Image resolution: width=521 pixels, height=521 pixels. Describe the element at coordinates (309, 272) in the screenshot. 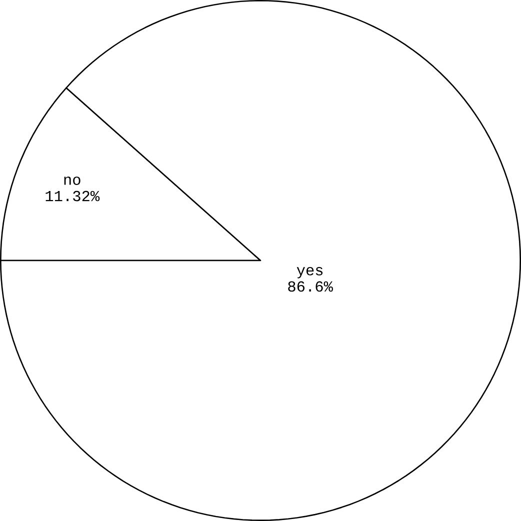

I see `slice-label: yes` at that location.